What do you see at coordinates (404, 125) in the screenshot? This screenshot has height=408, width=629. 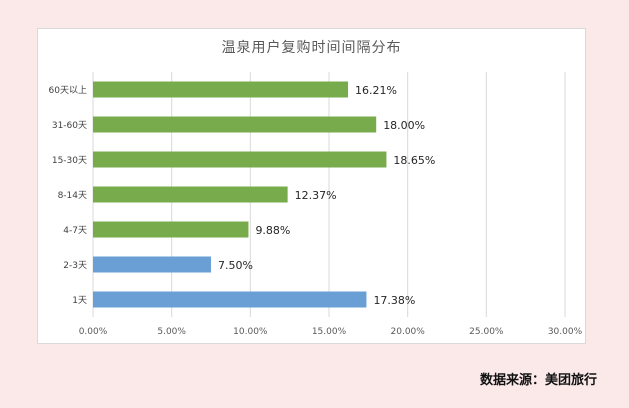 I see `data-label: 18.00%` at bounding box center [404, 125].